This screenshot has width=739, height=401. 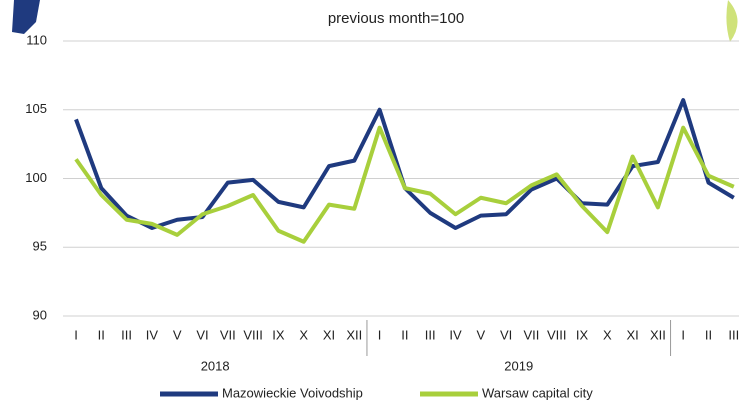 I want to click on y-tick-label: 105, so click(x=36, y=108).